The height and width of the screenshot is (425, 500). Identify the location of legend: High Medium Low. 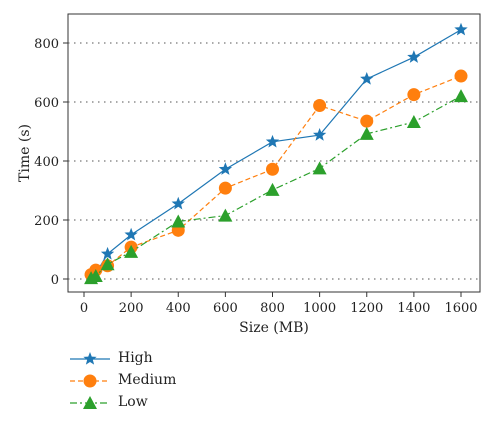
(168, 381).